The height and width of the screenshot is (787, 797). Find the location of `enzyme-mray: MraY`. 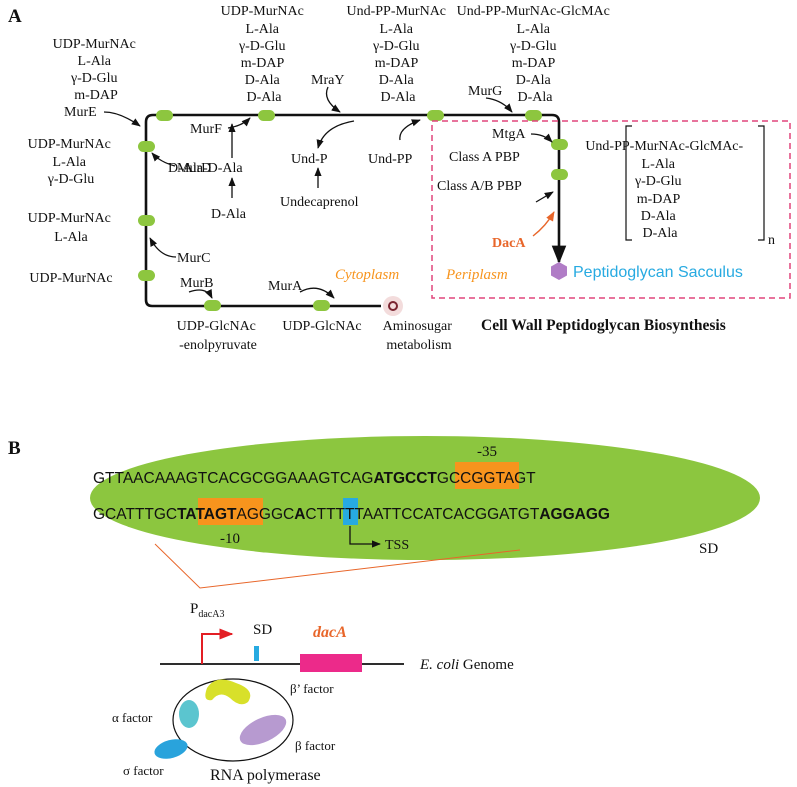

enzyme-mray: MraY is located at coordinates (327, 80).